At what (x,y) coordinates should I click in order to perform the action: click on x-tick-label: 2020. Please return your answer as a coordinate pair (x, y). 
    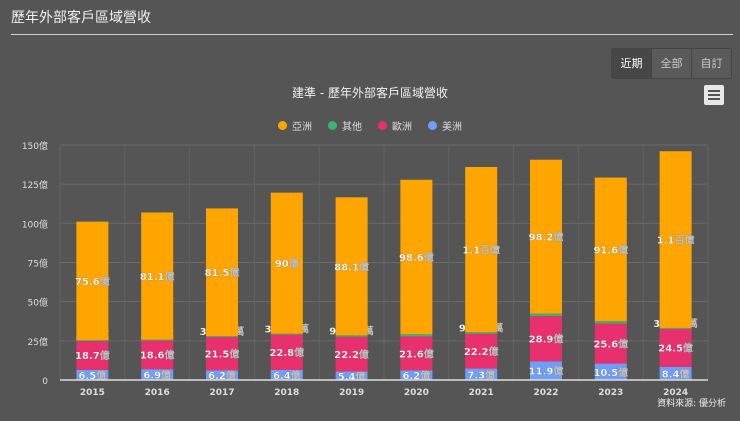
    Looking at the image, I should click on (416, 393).